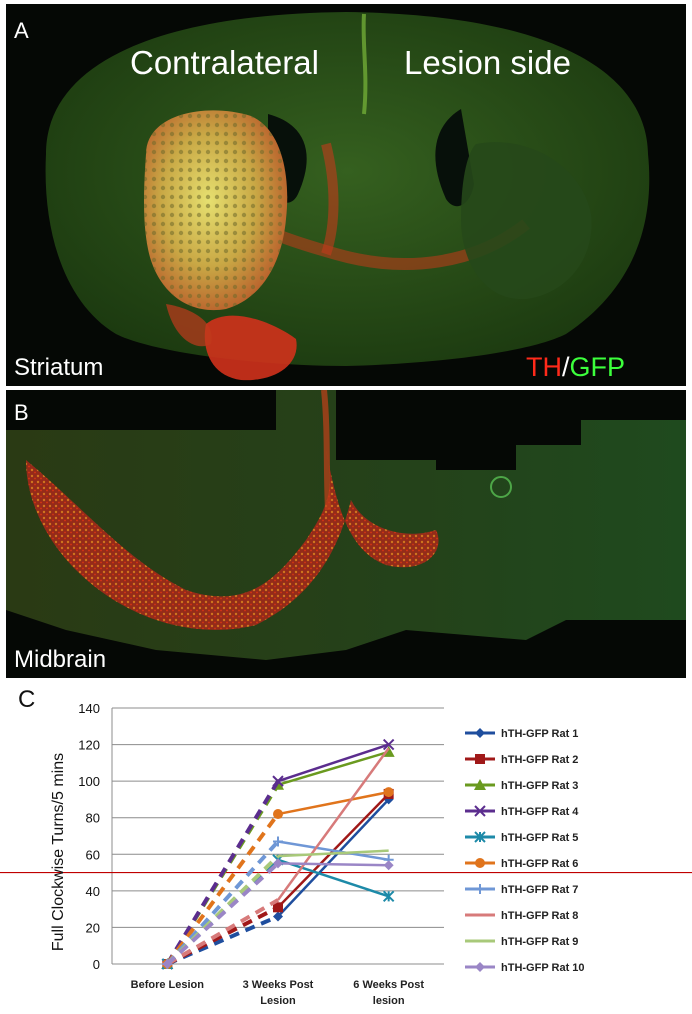 Image resolution: width=692 pixels, height=1014 pixels. I want to click on striatum-region-label: Striatum, so click(59, 367).